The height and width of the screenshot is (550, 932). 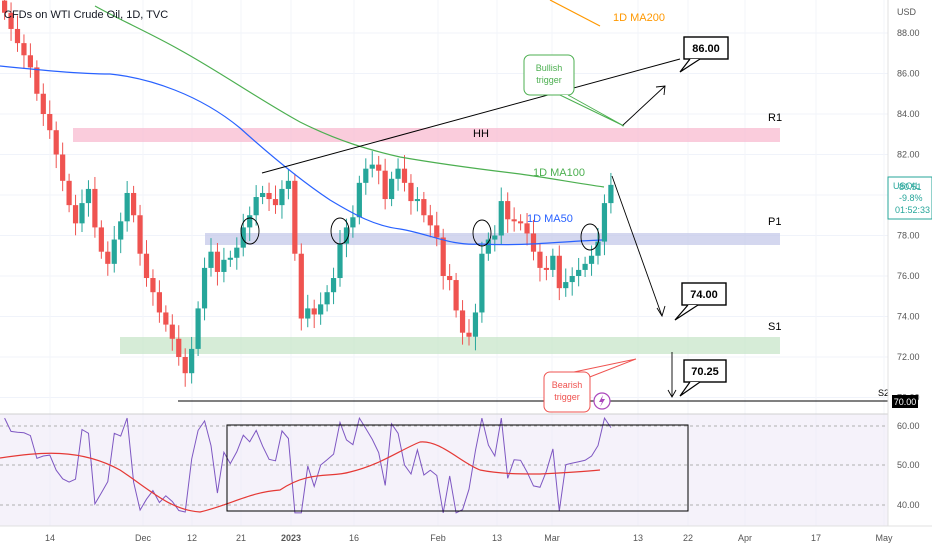 What do you see at coordinates (908, 236) in the screenshot?
I see `y-tick-label: 78.00` at bounding box center [908, 236].